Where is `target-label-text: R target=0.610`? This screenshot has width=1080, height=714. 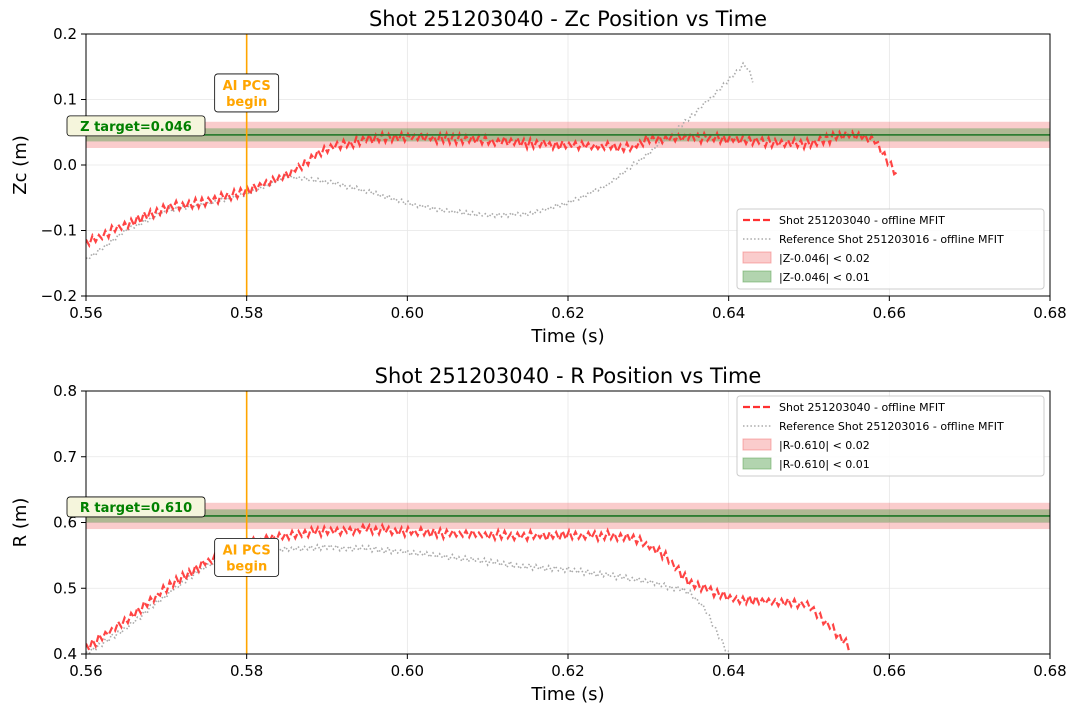 target-label-text: R target=0.610 is located at coordinates (136, 508).